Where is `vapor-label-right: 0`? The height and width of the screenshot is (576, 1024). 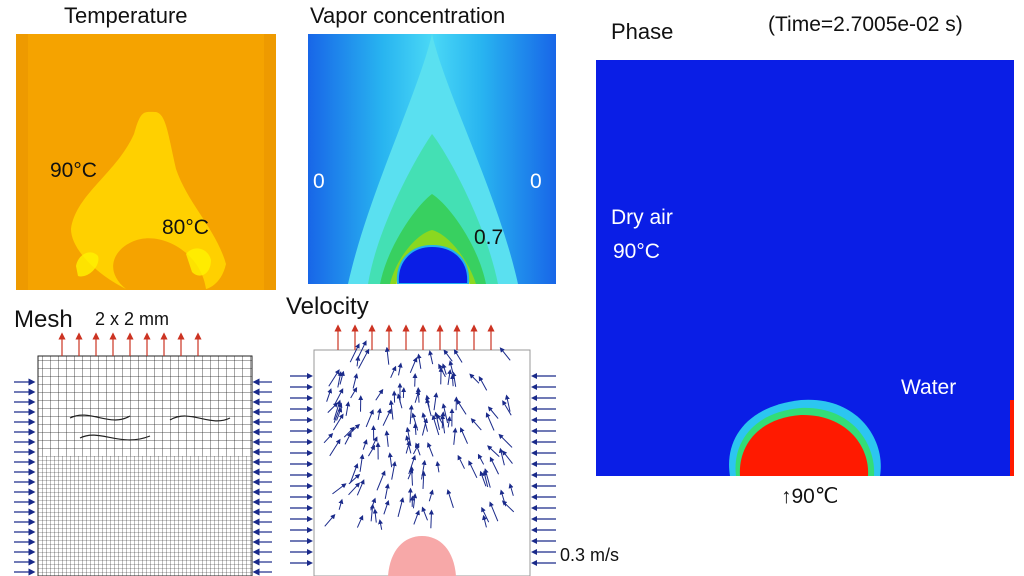
vapor-label-right: 0 is located at coordinates (536, 181).